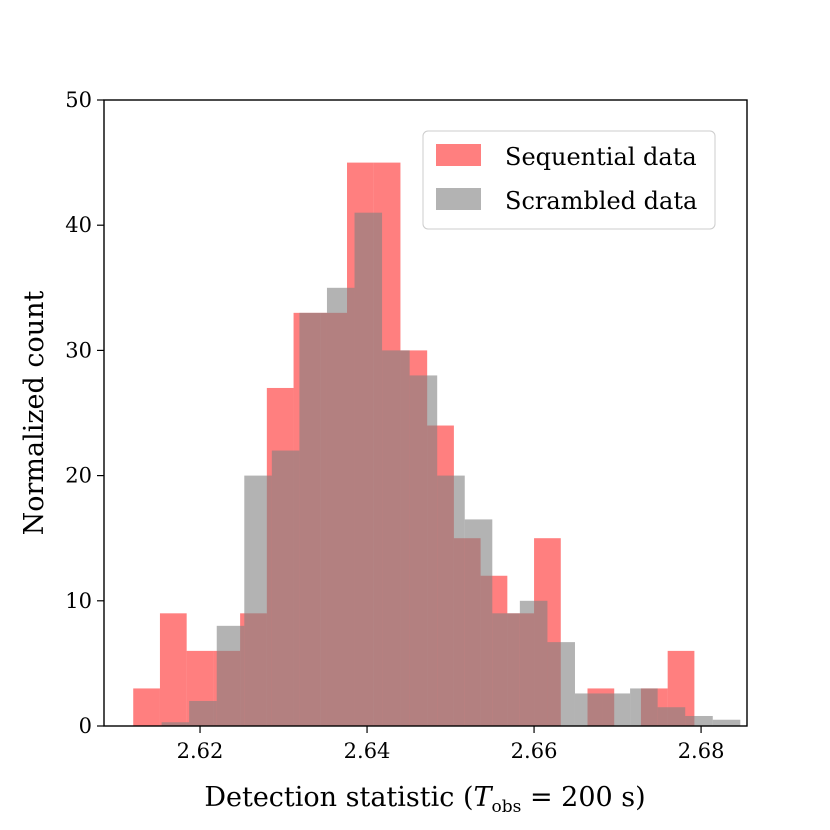 Image resolution: width=830 pixels, height=830 pixels. Describe the element at coordinates (367, 751) in the screenshot. I see `x-tick-label: 2.64` at that location.